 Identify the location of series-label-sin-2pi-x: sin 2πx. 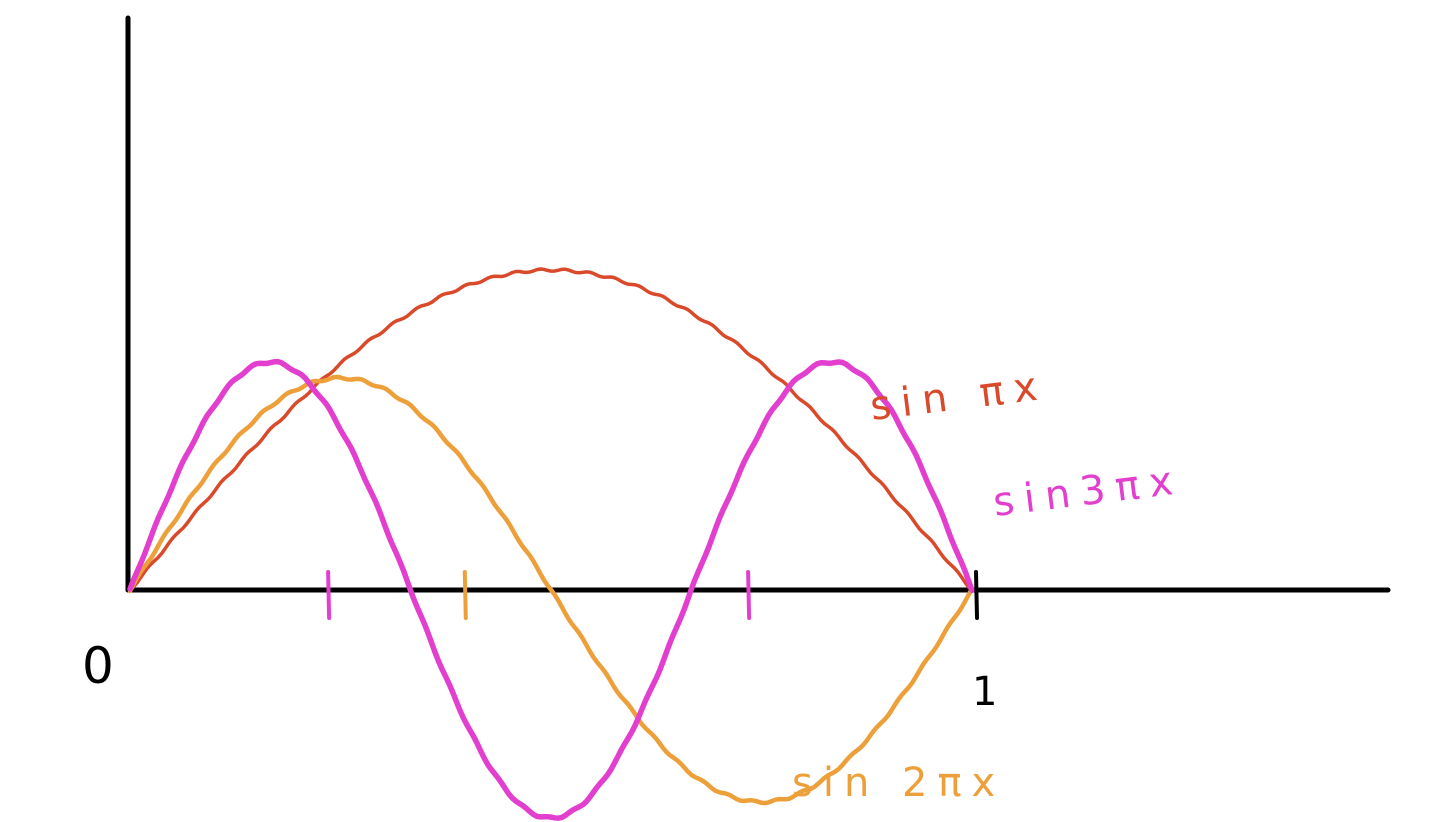
(898, 783).